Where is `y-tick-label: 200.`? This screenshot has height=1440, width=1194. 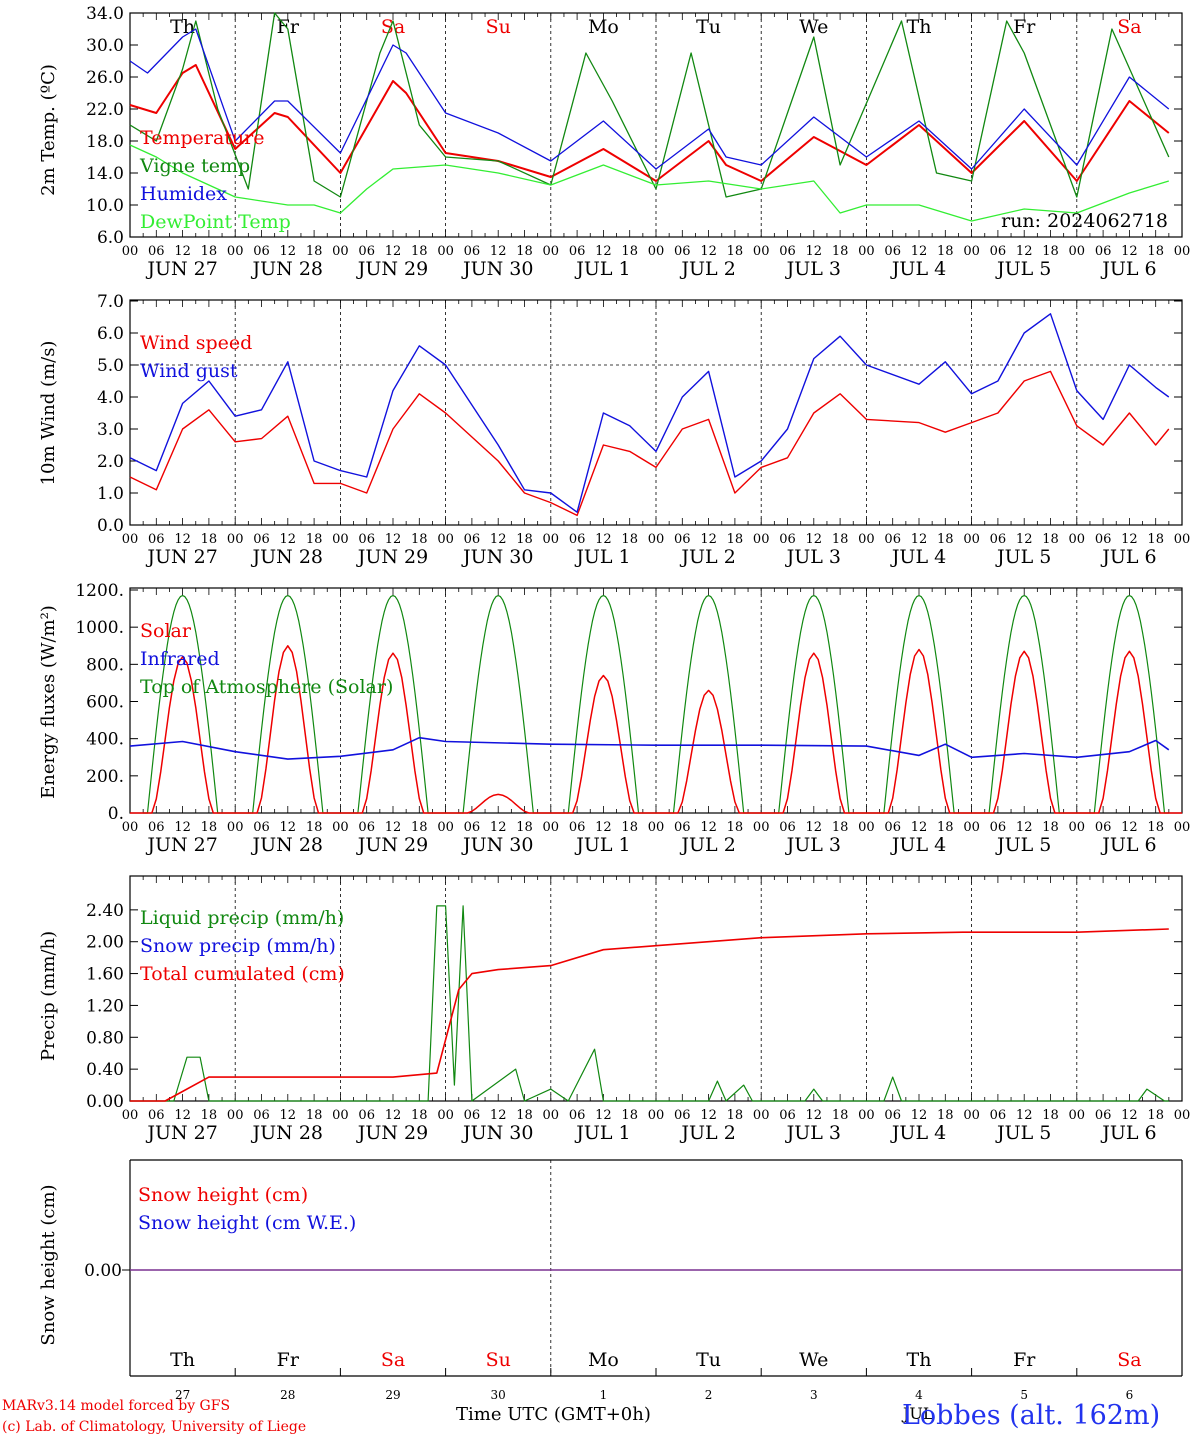
y-tick-label: 200. is located at coordinates (105, 777).